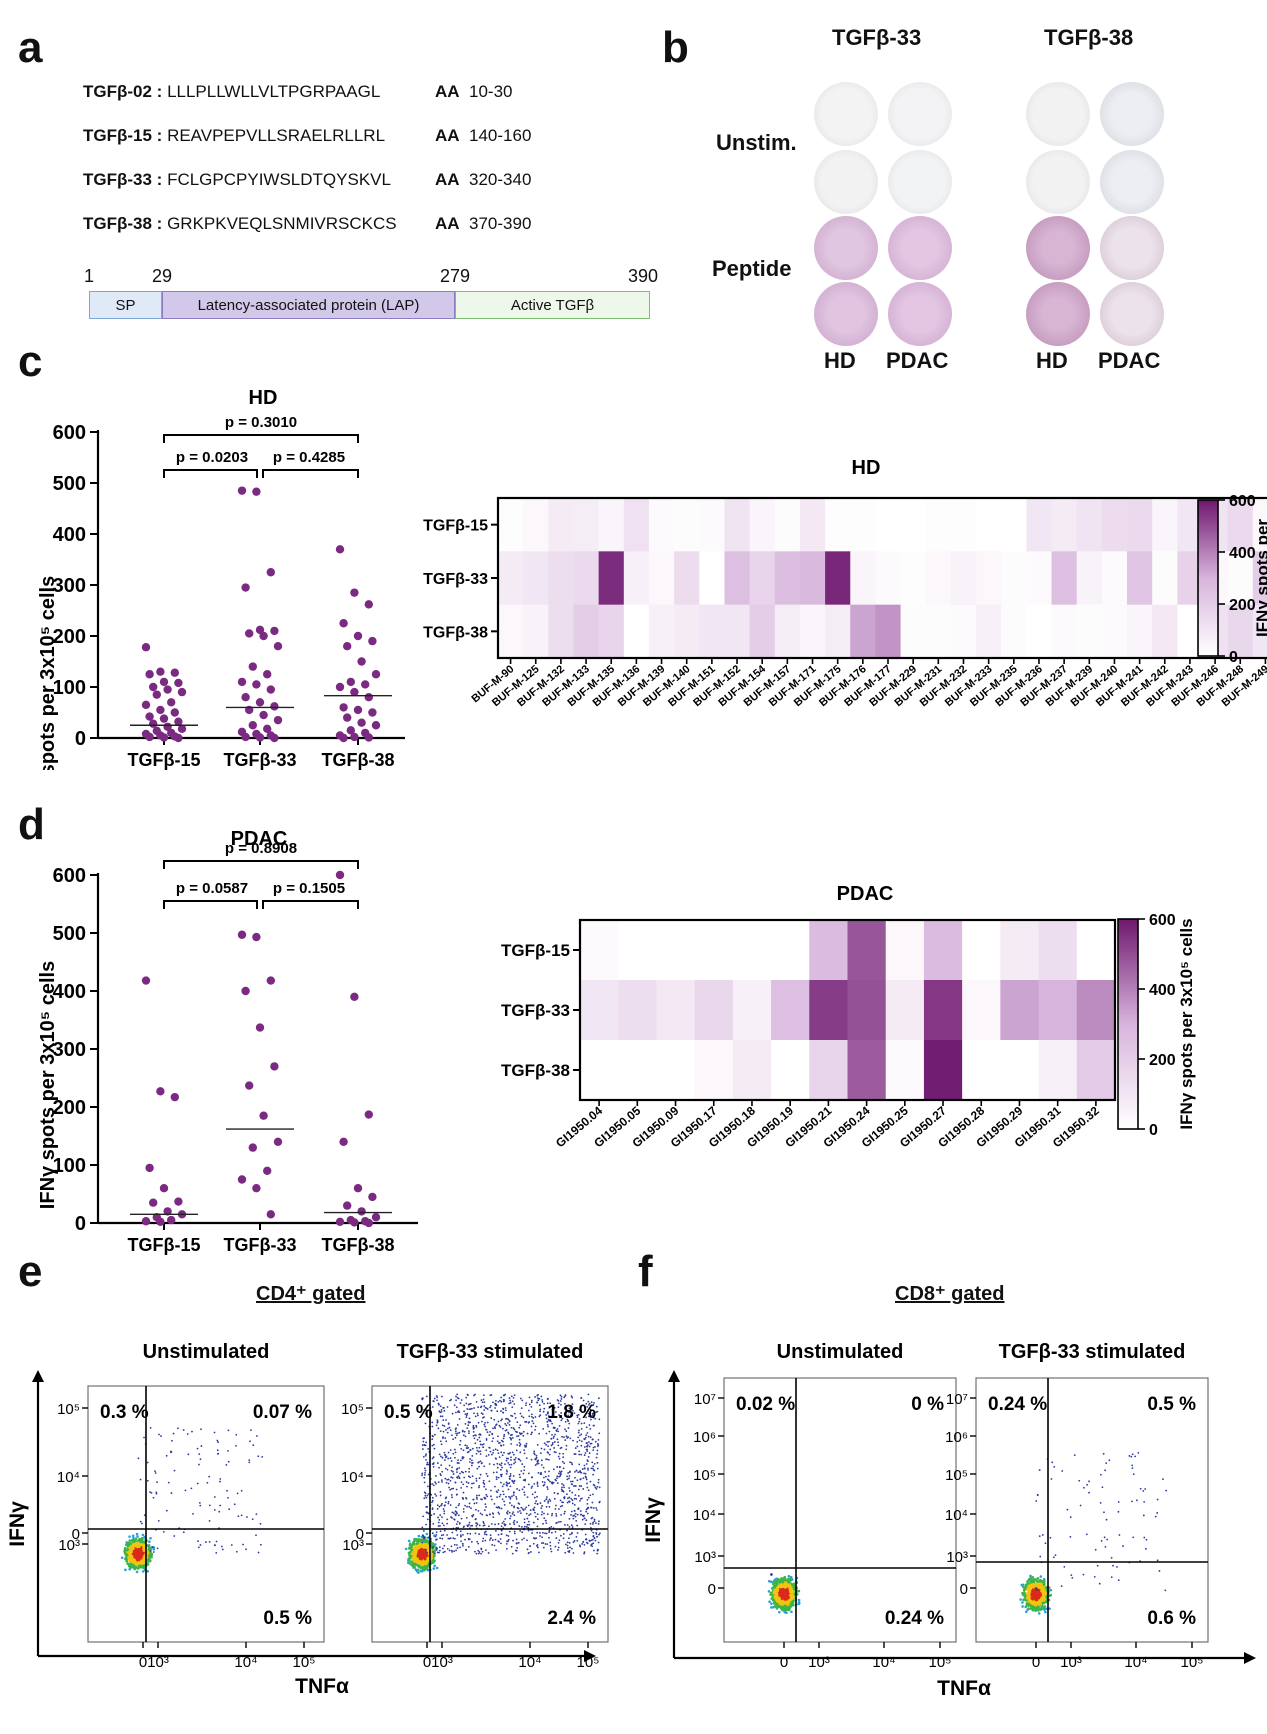 The height and width of the screenshot is (1734, 1267). Describe the element at coordinates (865, 894) in the screenshot. I see `heatmap-title: PDAC` at that location.